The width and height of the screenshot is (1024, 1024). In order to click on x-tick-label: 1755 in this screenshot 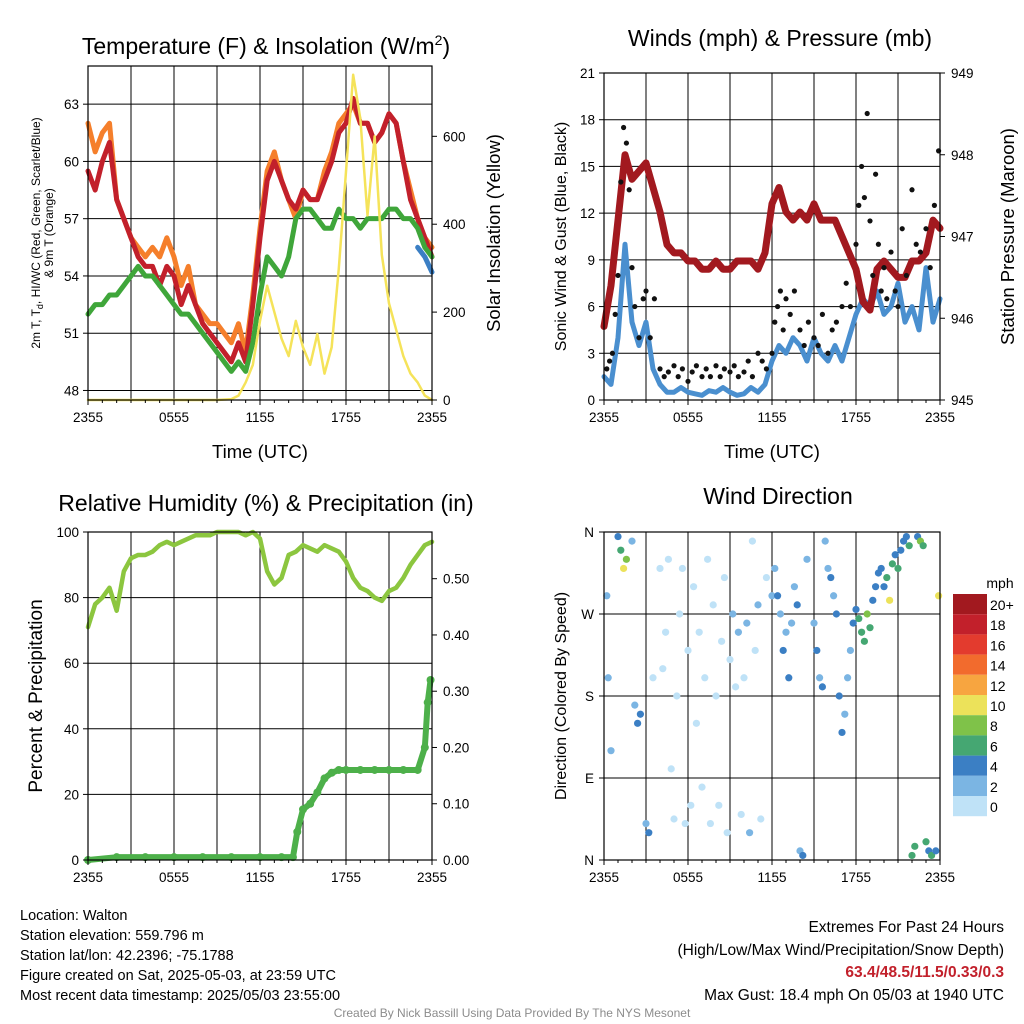, I will do `click(346, 877)`.